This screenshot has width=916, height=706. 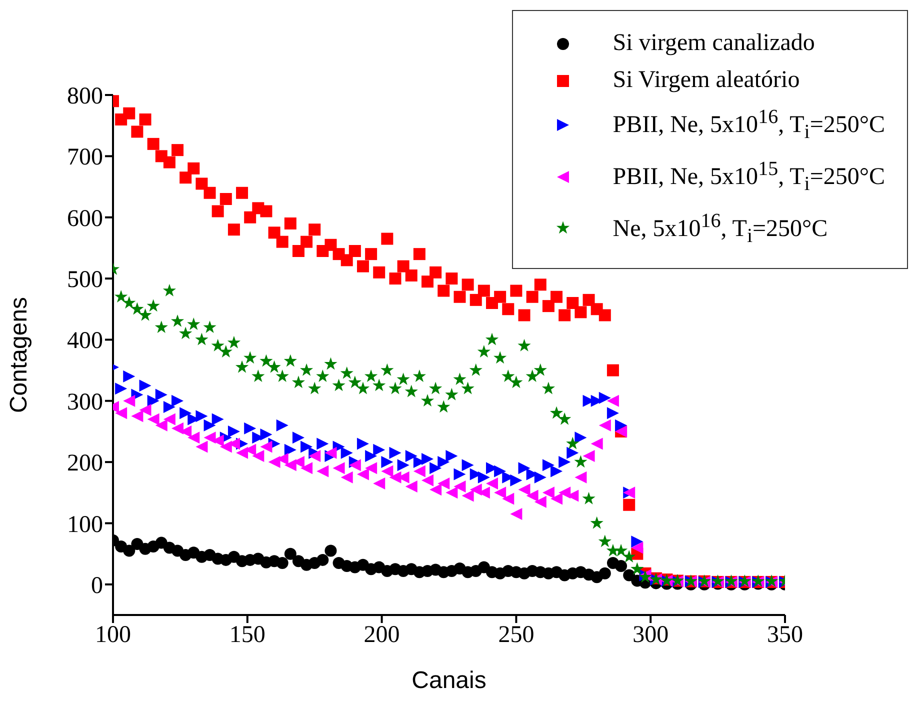 I want to click on y-tick-label: 400, so click(x=85, y=341).